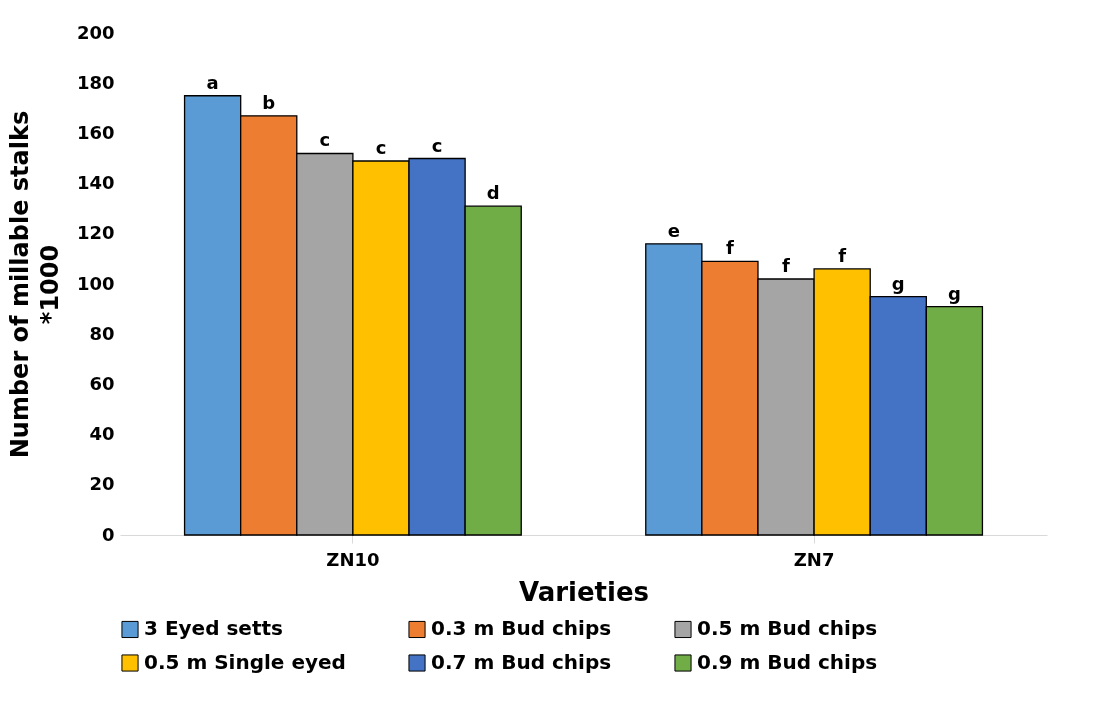 The width and height of the screenshot is (1099, 713). I want to click on legend-label: 3 Eyed setts, so click(213, 628).